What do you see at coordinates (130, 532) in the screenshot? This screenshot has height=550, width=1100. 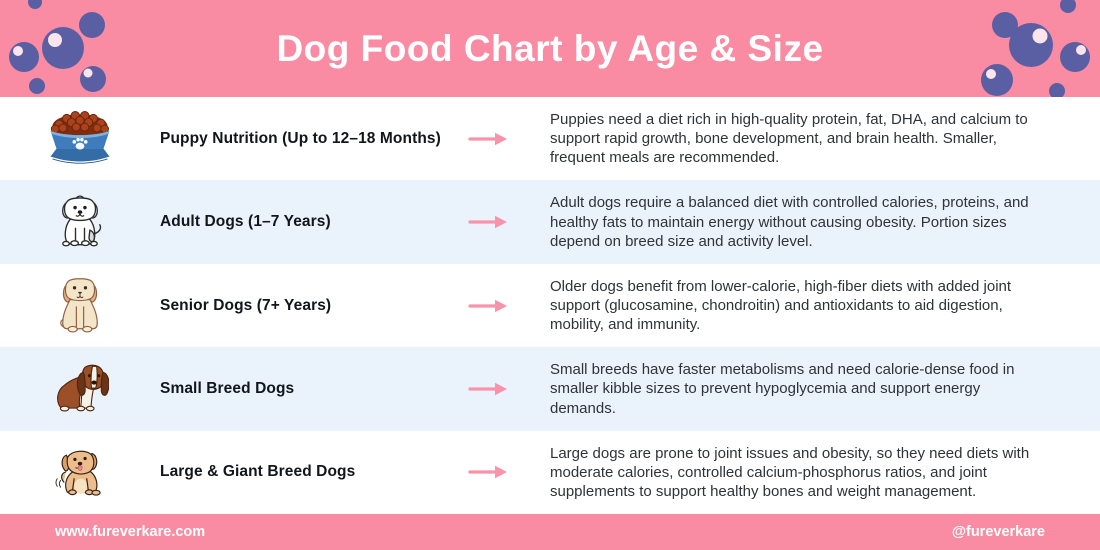 I see `footer-website: www.fureverkare.com` at bounding box center [130, 532].